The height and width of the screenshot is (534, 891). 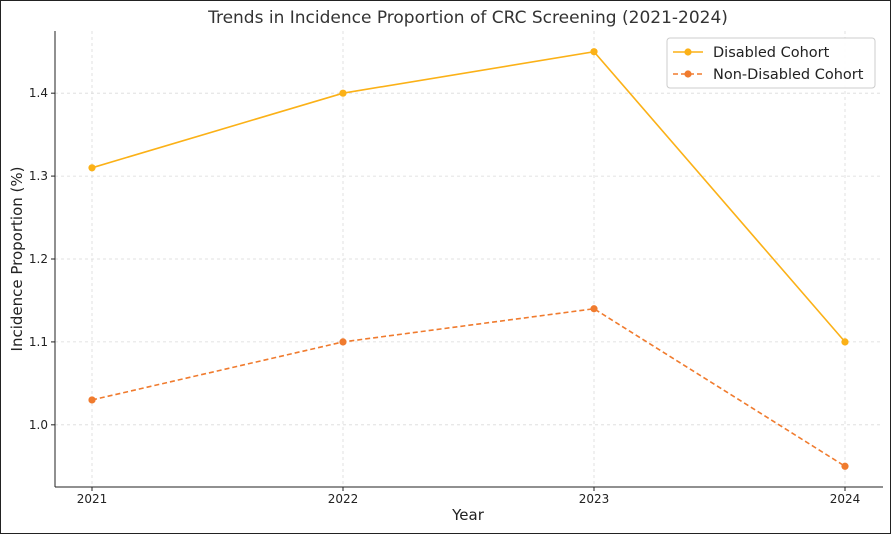 What do you see at coordinates (38, 176) in the screenshot?
I see `y-tick-label: 1.3` at bounding box center [38, 176].